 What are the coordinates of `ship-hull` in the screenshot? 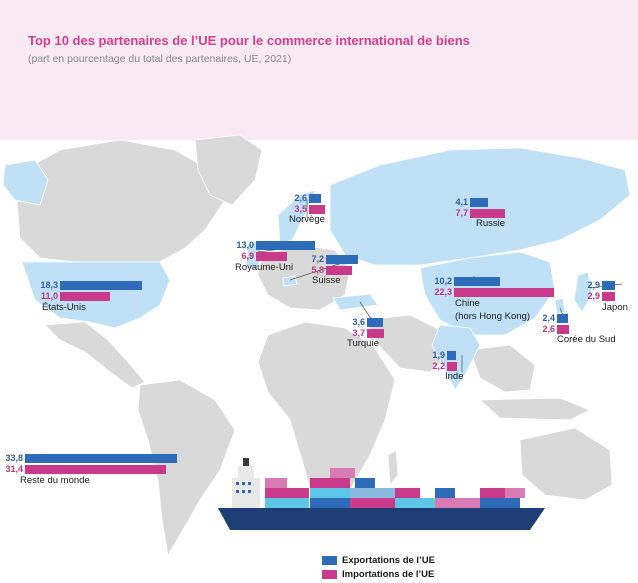 It's located at (381, 519).